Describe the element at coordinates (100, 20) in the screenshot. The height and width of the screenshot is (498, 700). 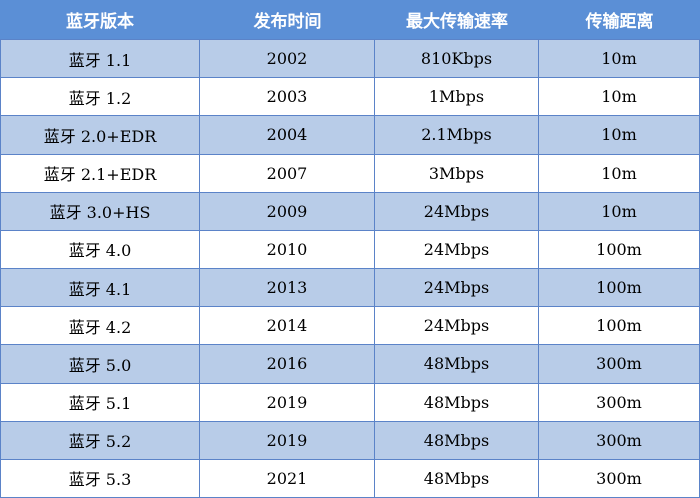
I see `header-version: 蓝牙版本` at that location.